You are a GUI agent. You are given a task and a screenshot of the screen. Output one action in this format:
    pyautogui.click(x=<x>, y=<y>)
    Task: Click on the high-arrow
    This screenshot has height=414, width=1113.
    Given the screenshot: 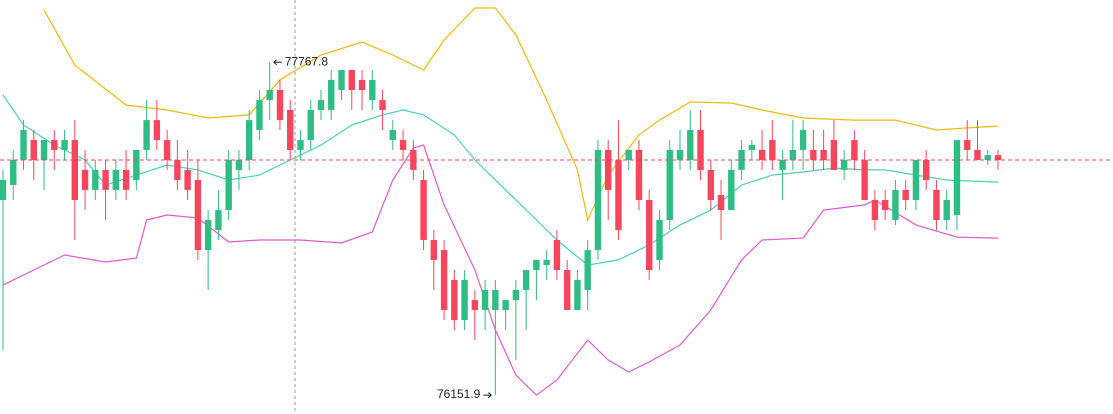 What is the action you would take?
    pyautogui.click(x=277, y=62)
    